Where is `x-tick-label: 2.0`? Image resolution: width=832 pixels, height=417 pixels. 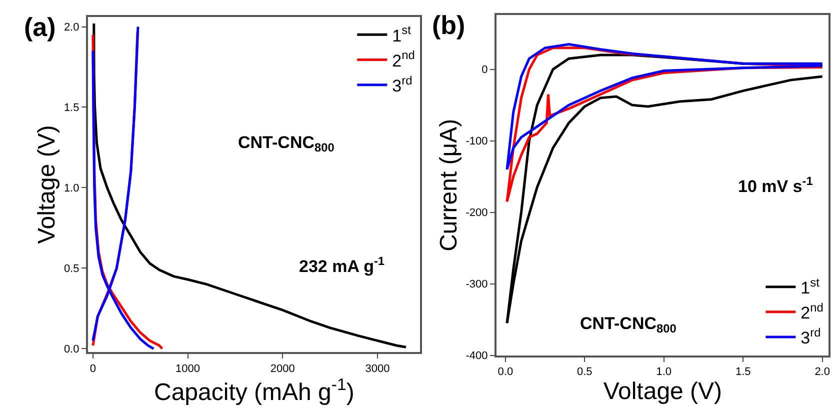 x-tick-label: 2.0 is located at coordinates (822, 372).